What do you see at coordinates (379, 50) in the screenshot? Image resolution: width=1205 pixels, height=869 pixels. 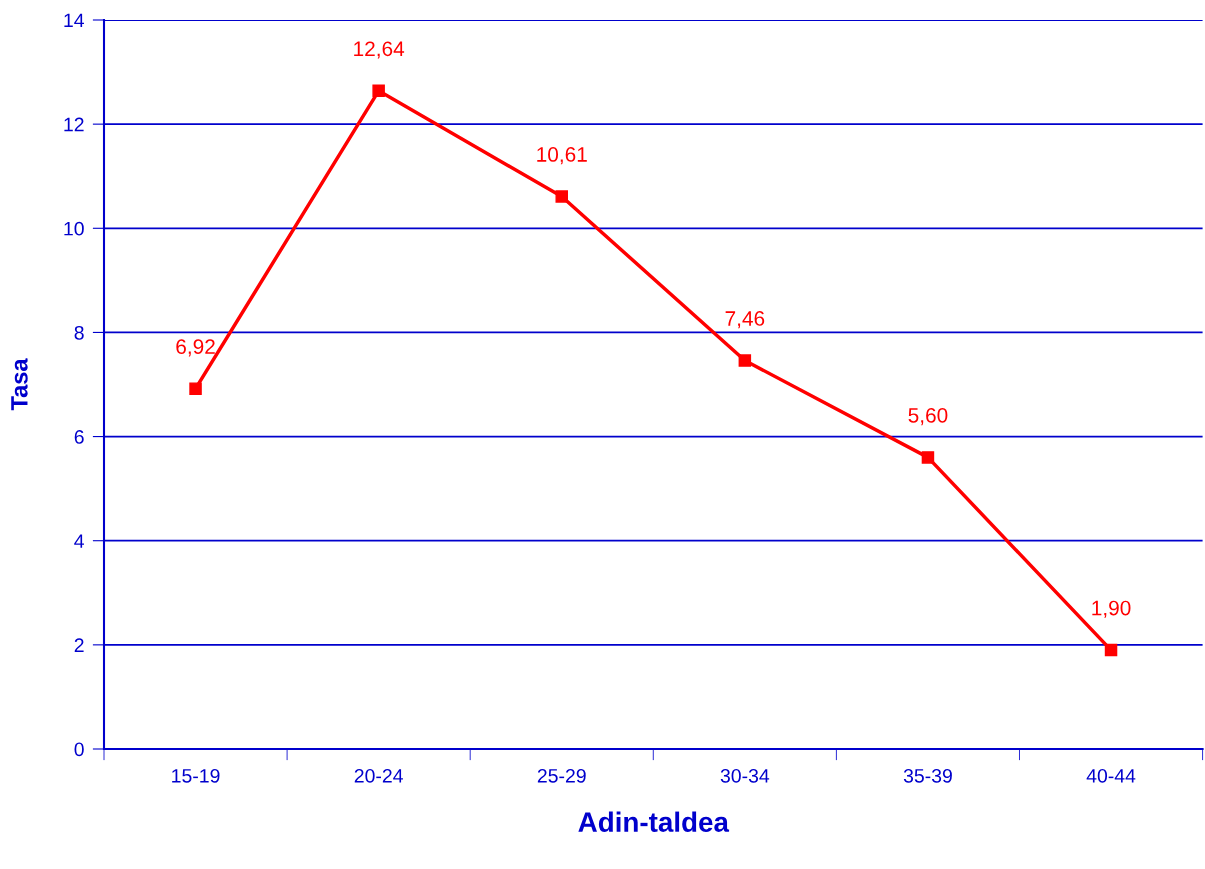 I see `data-label: 12,64` at bounding box center [379, 50].